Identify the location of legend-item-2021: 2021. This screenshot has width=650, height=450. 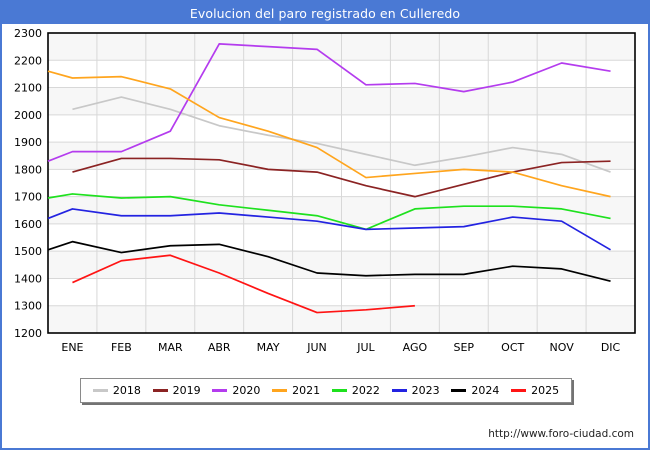
(296, 390).